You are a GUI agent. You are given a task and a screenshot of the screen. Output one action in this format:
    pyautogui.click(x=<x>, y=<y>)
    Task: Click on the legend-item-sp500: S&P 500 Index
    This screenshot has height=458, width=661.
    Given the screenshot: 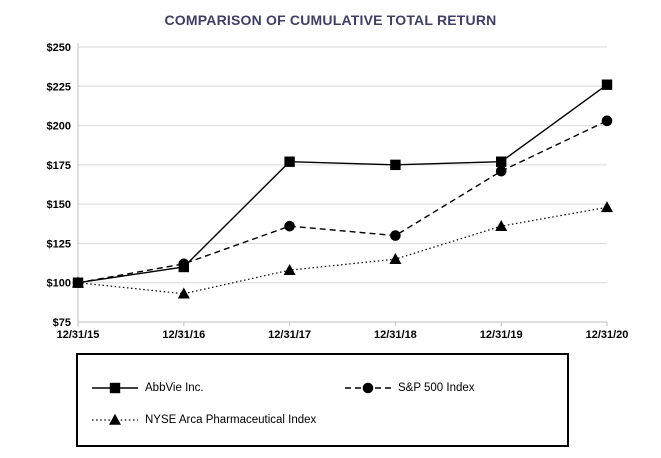 What is the action you would take?
    pyautogui.click(x=410, y=388)
    